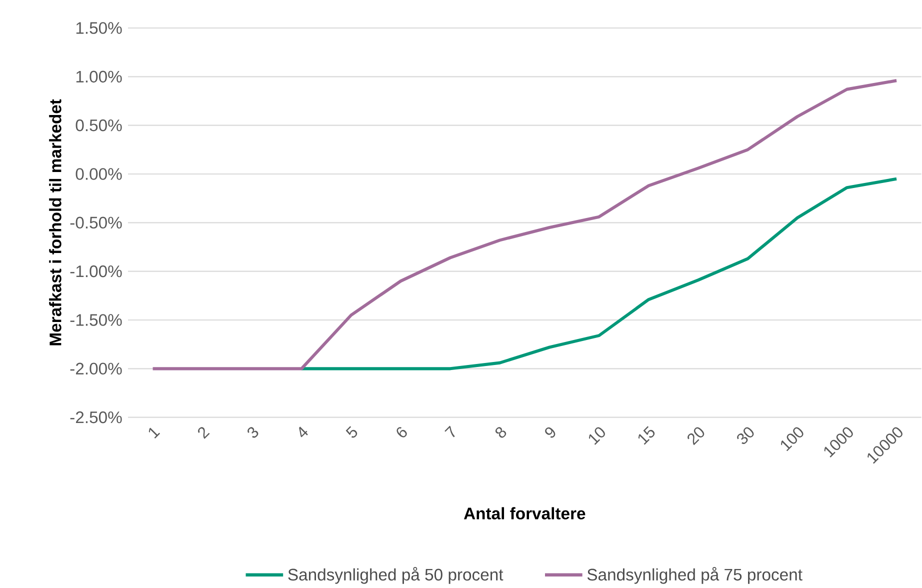 This screenshot has width=922, height=588. What do you see at coordinates (204, 433) in the screenshot?
I see `x-tick-label: 2` at bounding box center [204, 433].